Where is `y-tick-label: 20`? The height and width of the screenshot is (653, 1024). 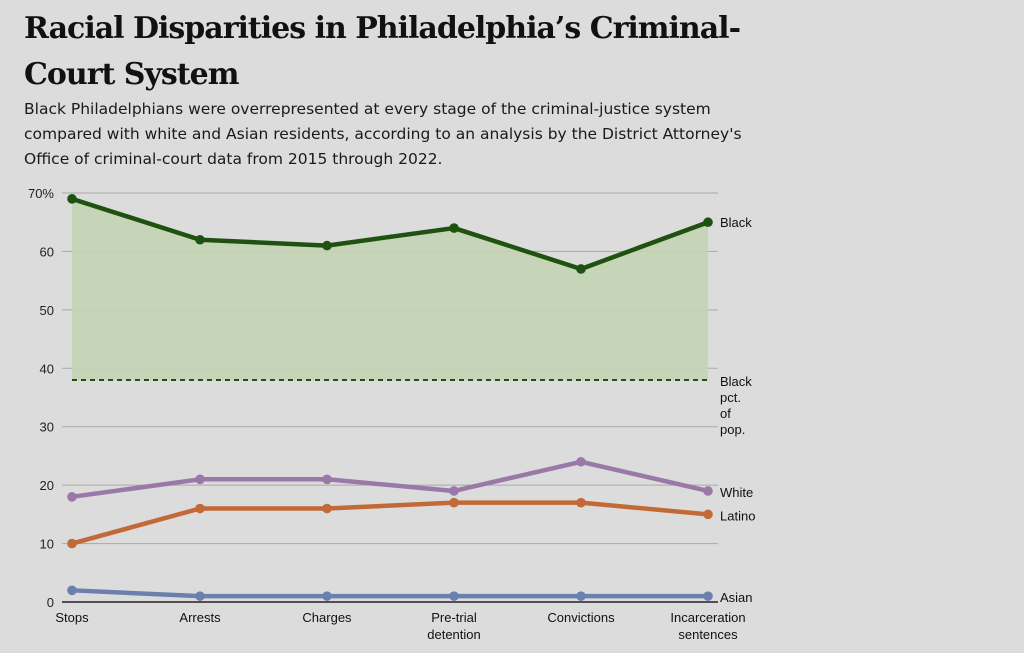 y-tick-label: 20 is located at coordinates (47, 485).